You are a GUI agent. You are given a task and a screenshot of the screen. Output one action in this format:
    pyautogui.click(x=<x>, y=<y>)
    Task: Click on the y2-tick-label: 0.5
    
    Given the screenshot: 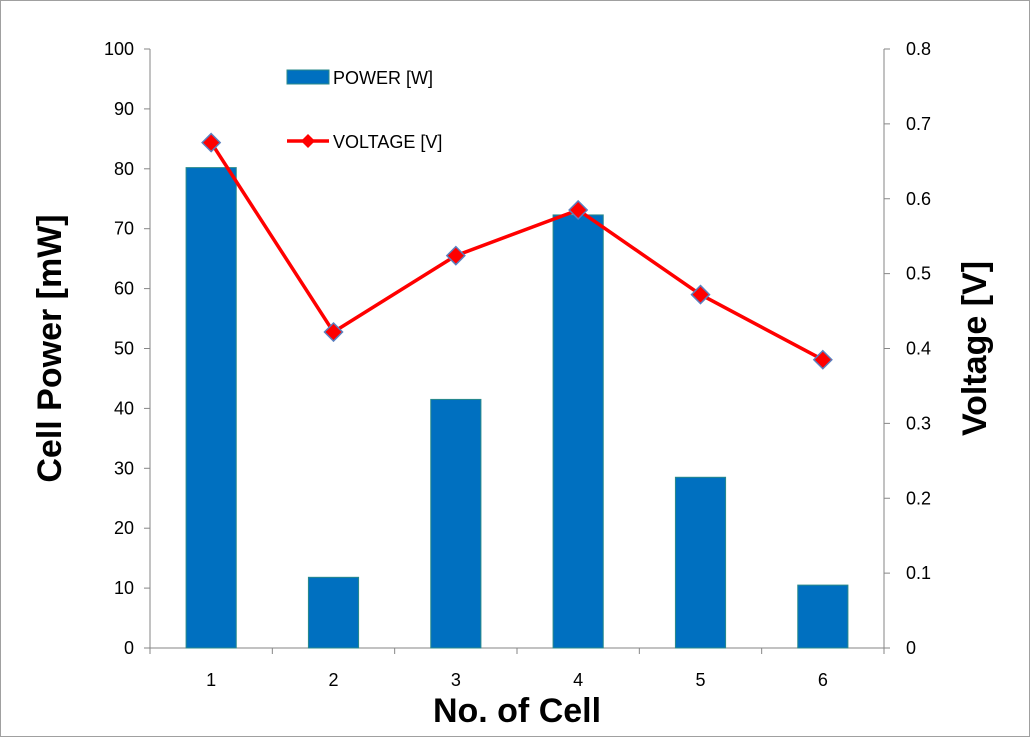 What is the action you would take?
    pyautogui.click(x=918, y=274)
    